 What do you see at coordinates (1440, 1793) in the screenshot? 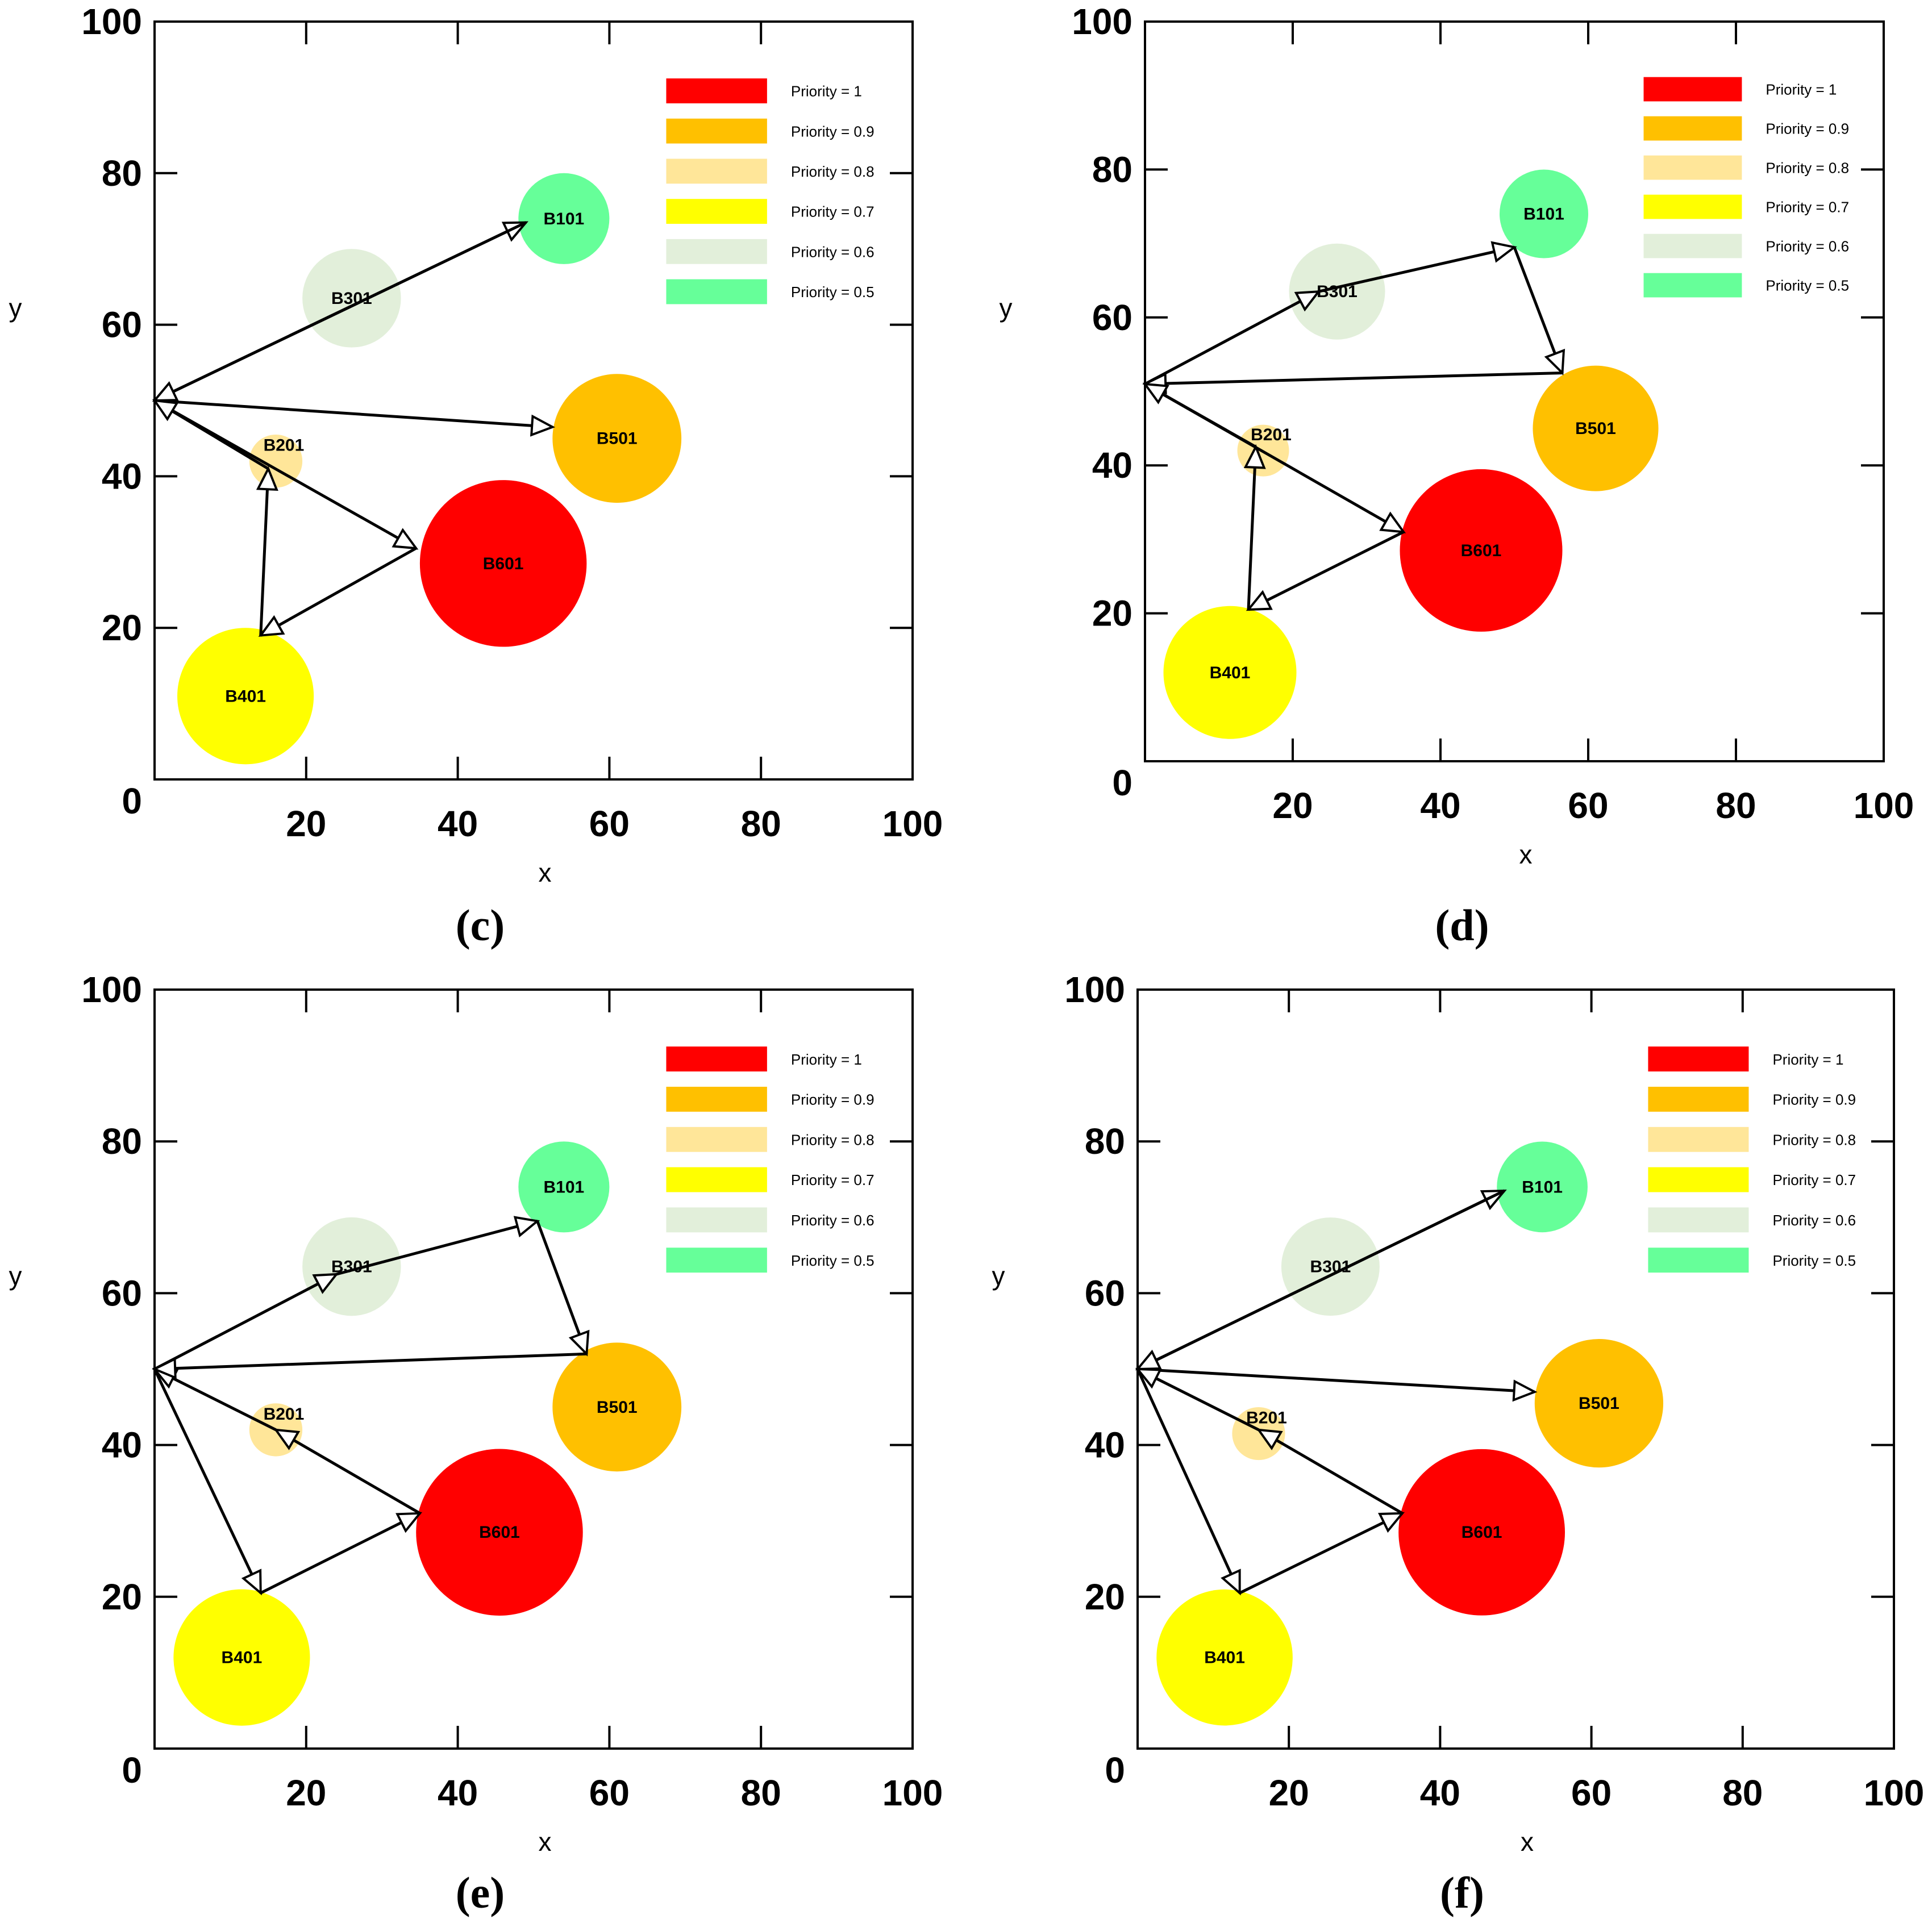
I see `x-tick-label: 40` at bounding box center [1440, 1793].